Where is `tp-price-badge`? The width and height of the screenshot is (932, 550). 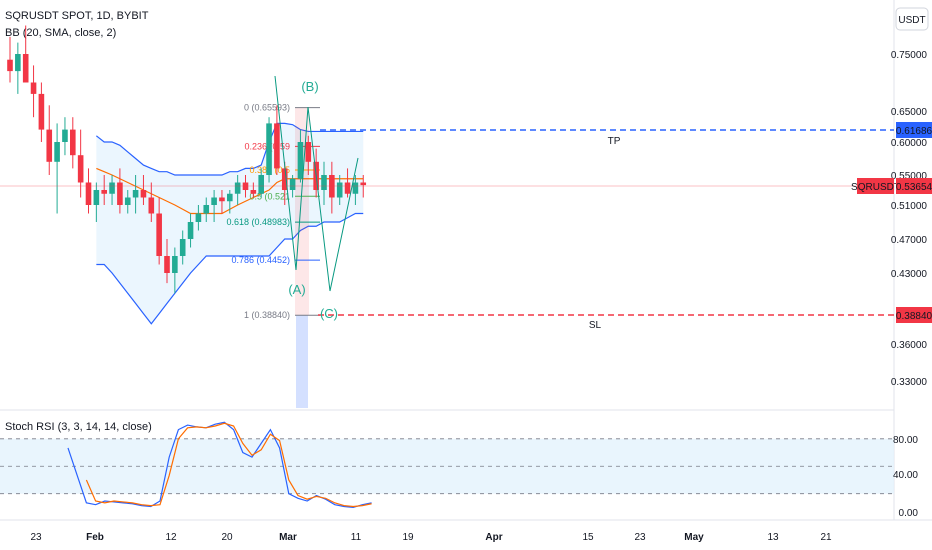 tp-price-badge is located at coordinates (914, 130).